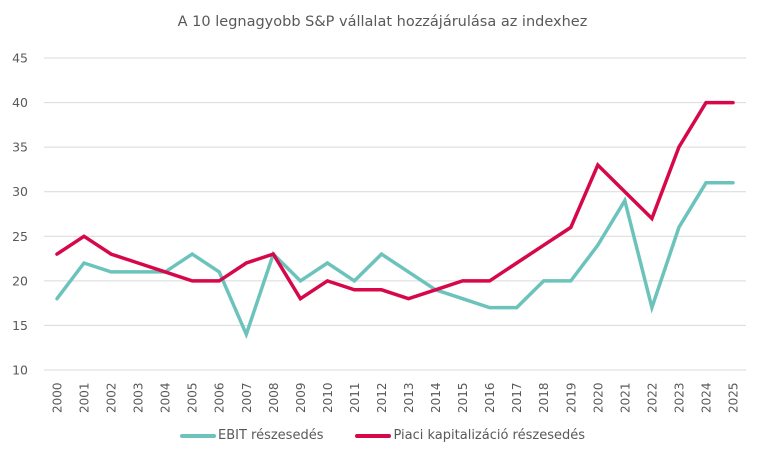  I want to click on x-tick-label: 2013, so click(409, 397).